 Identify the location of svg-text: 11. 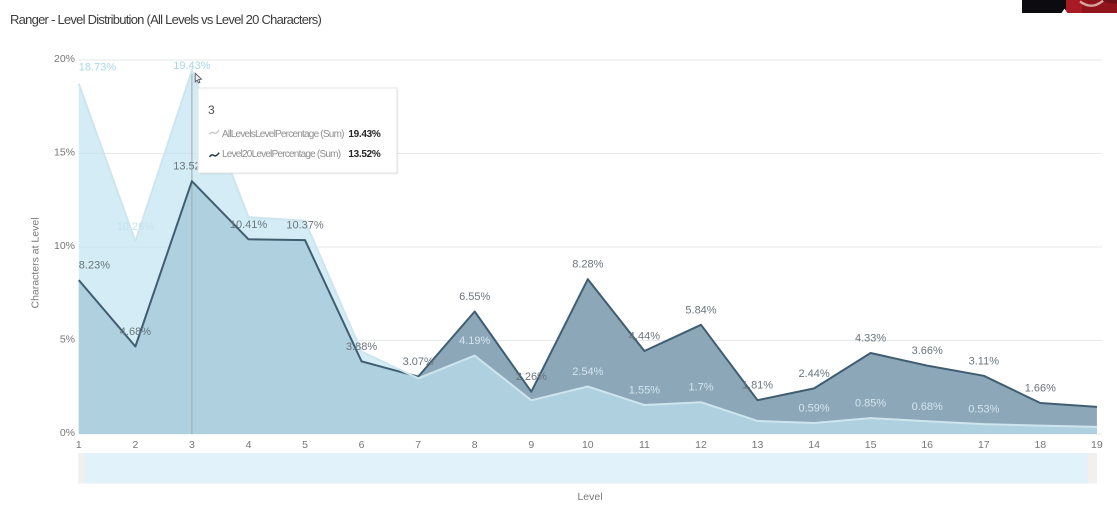
(644, 445).